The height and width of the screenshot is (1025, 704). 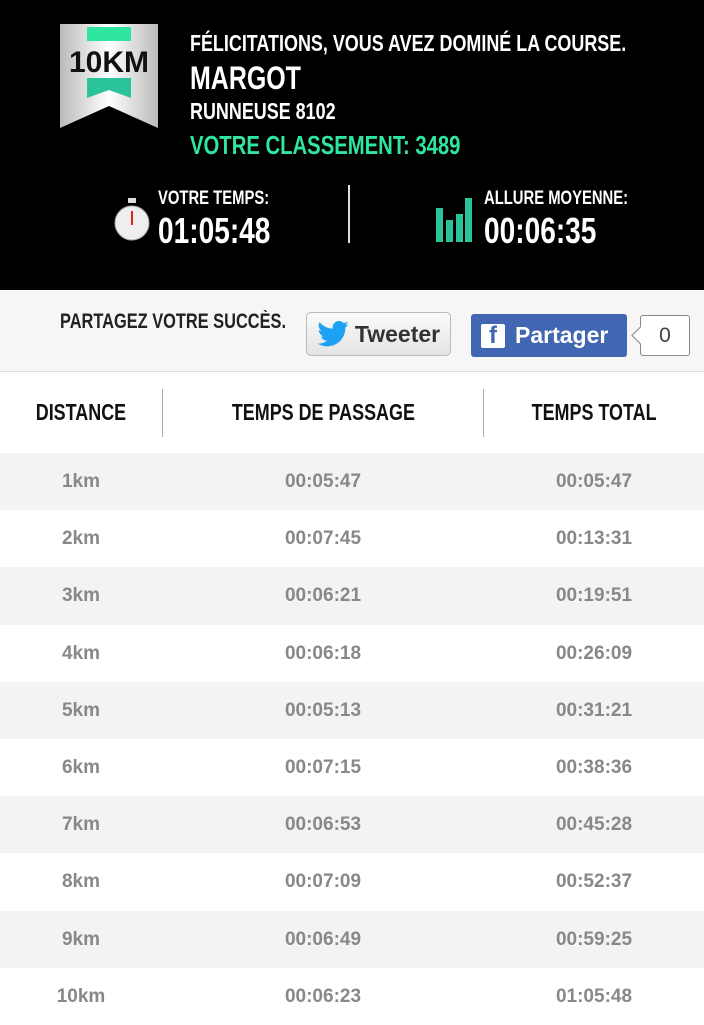 I want to click on facebook-share-button: f Partager, so click(x=549, y=335).